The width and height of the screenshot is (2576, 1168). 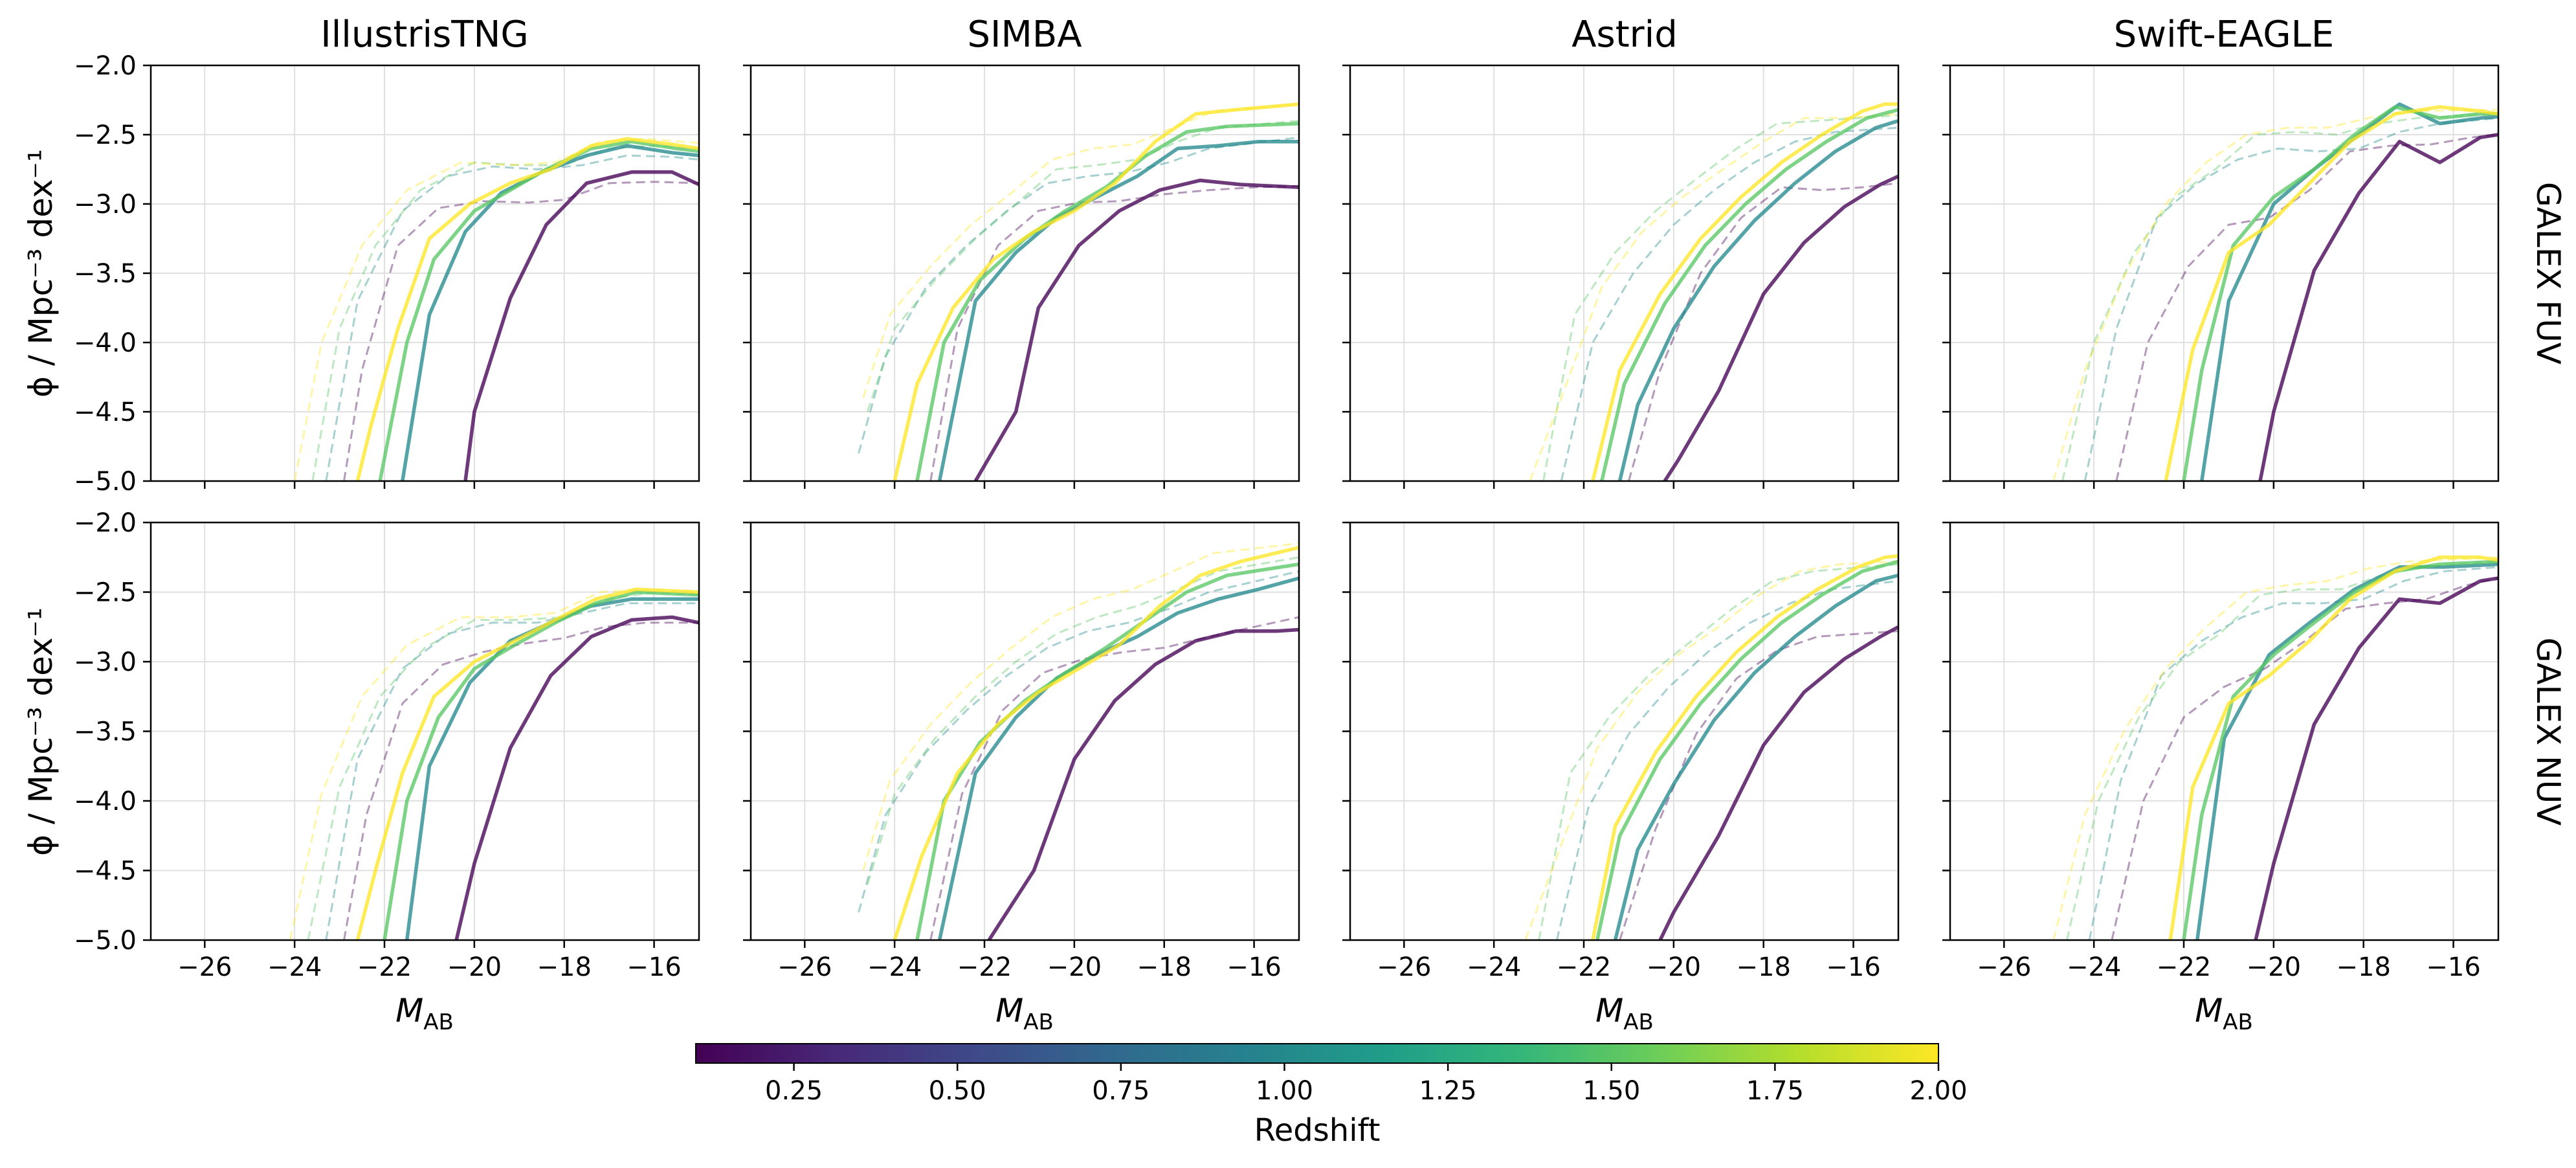 I want to click on panel-title-swift-eagle: Swift-EAGLE, so click(x=2224, y=35).